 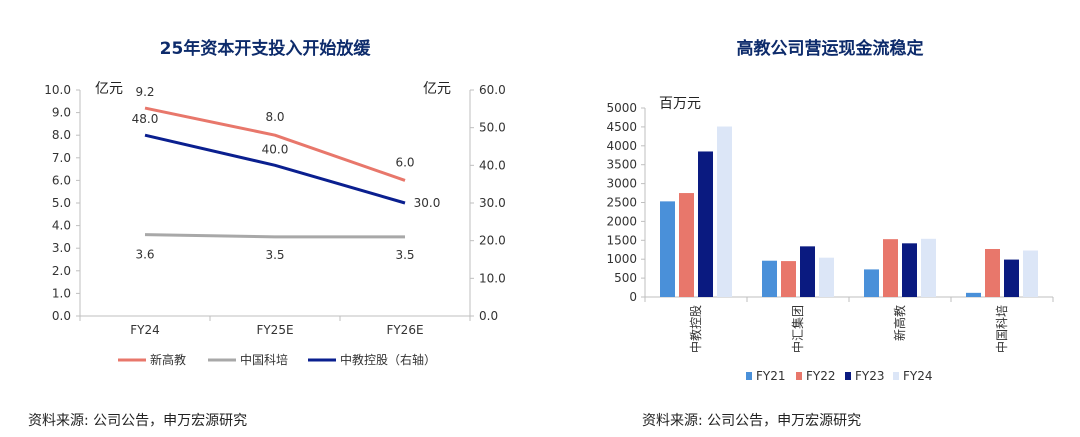 I want to click on data-label: 3.6, so click(x=144, y=255).